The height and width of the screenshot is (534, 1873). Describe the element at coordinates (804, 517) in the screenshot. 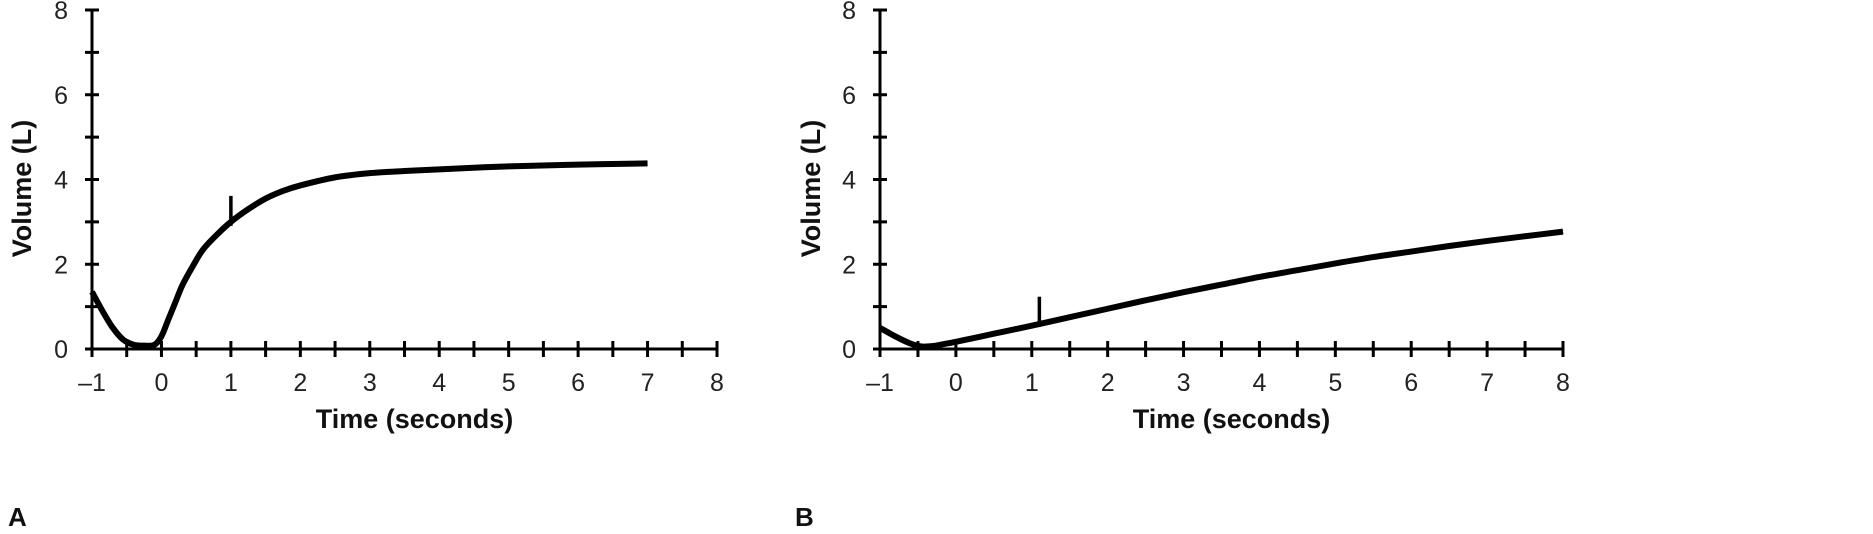

I see `panel-label: B` at that location.